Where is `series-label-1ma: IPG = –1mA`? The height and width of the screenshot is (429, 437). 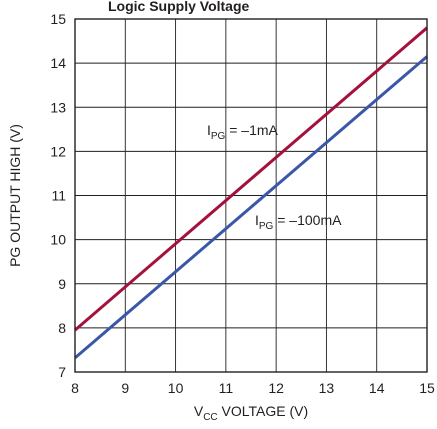
series-label-1ma: IPG = –1mA is located at coordinates (243, 132).